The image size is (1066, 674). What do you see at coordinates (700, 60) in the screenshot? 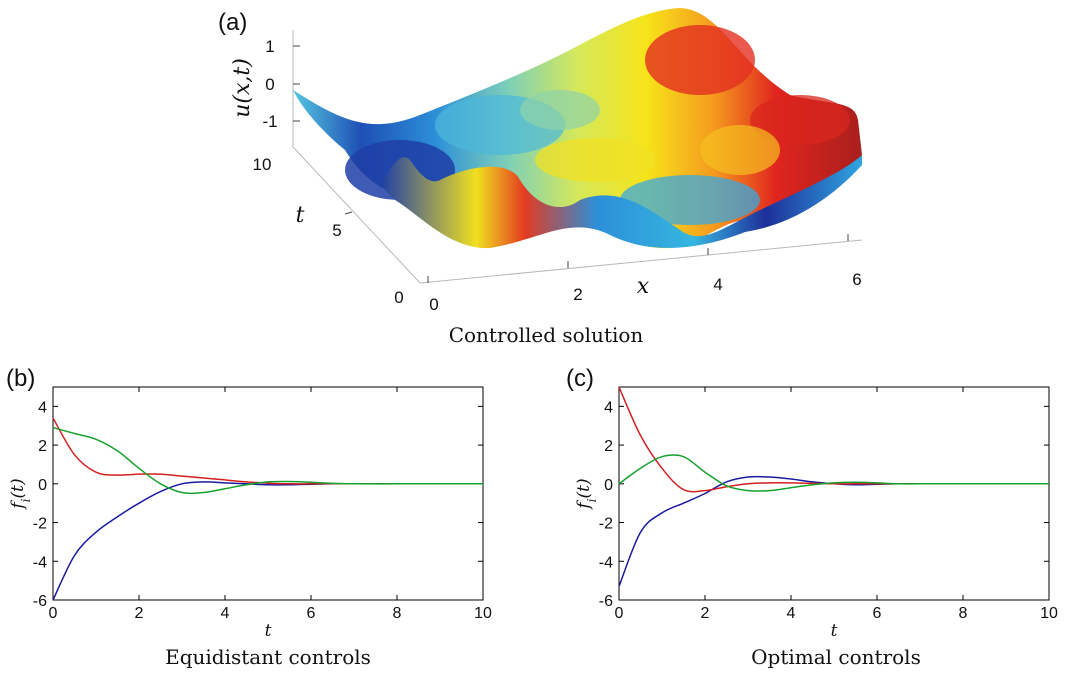
I see `surface-blob-peak` at bounding box center [700, 60].